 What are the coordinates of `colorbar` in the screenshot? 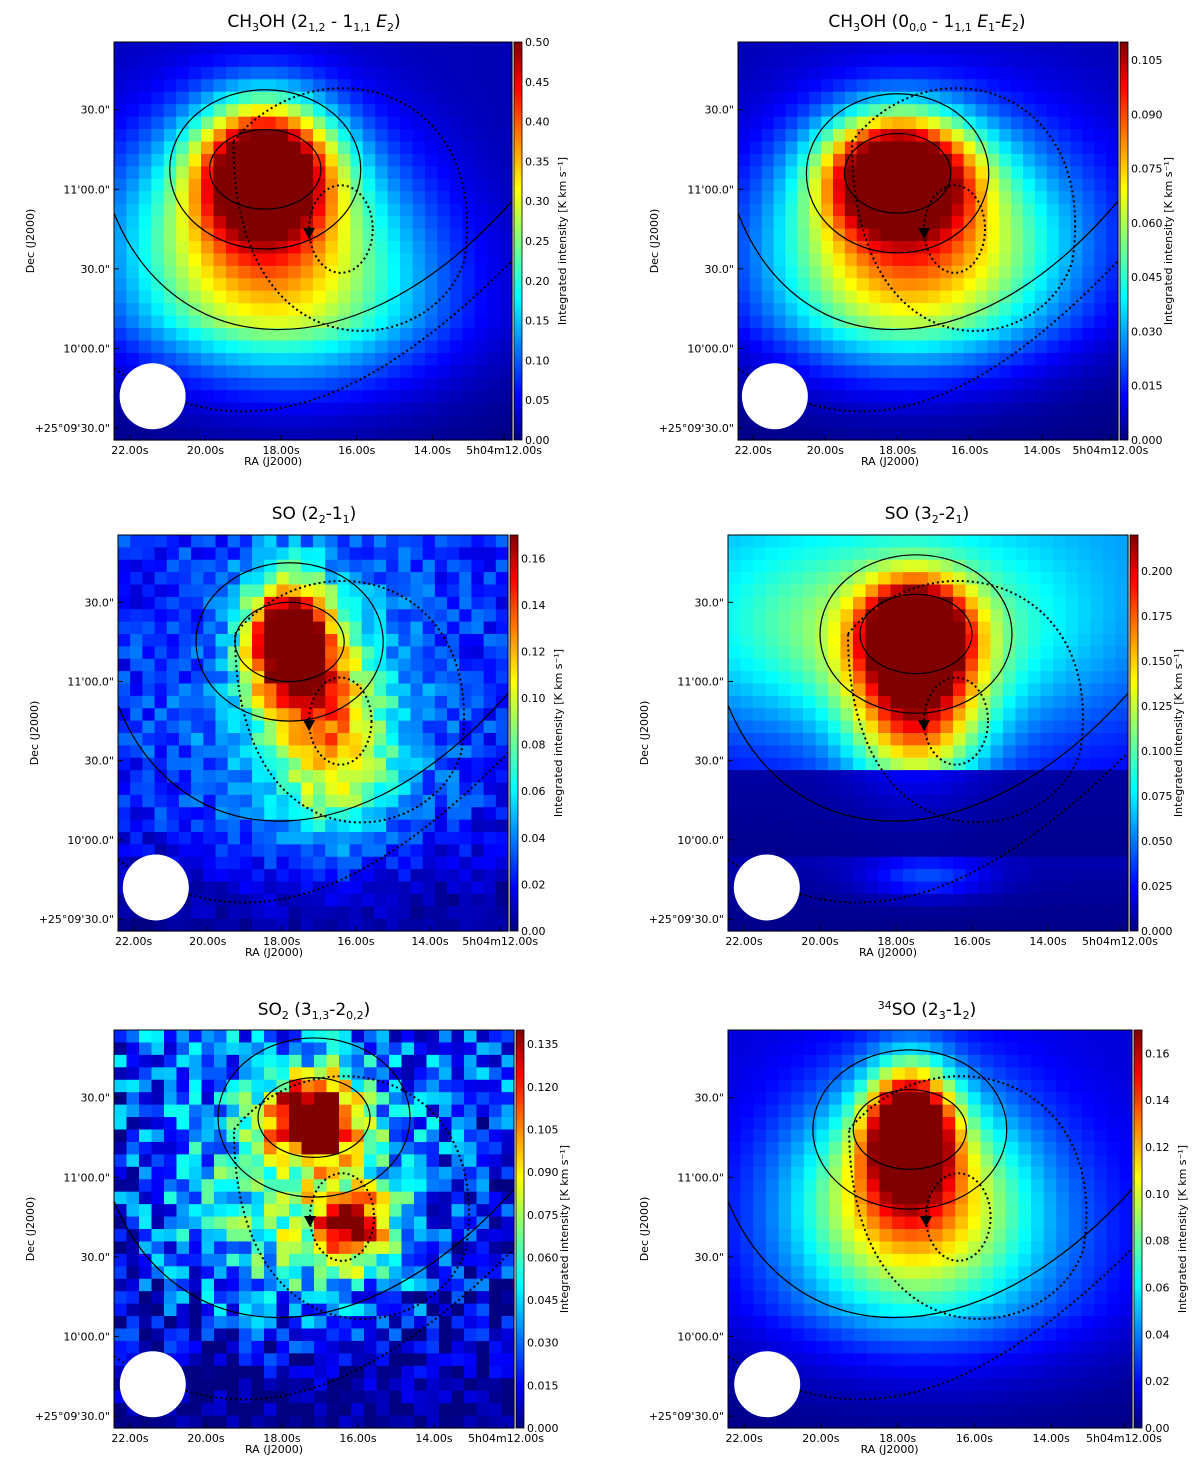 It's located at (1134, 733).